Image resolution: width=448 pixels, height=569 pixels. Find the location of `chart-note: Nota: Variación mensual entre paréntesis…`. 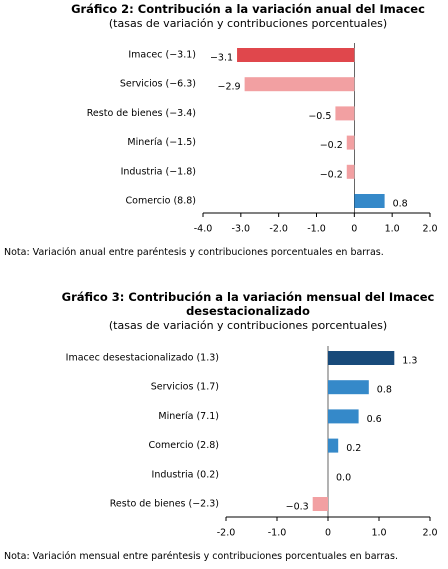

chart-note: Nota: Variación mensual entre paréntesis… is located at coordinates (201, 556).